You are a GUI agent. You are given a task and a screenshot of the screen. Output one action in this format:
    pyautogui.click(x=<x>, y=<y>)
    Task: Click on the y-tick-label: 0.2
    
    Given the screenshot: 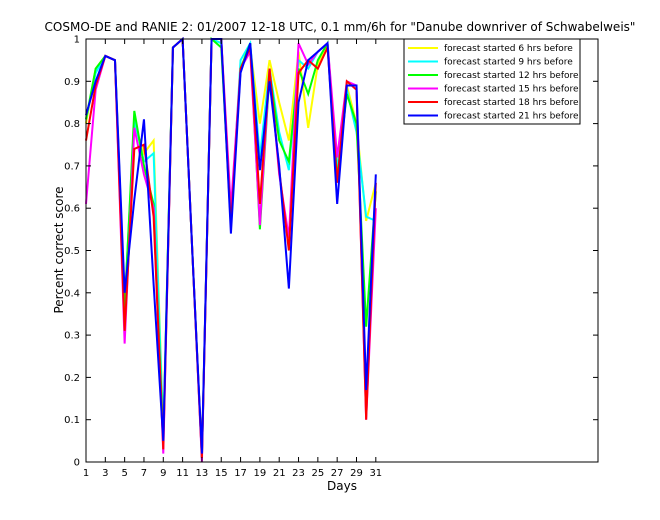 What is the action you would take?
    pyautogui.click(x=72, y=378)
    